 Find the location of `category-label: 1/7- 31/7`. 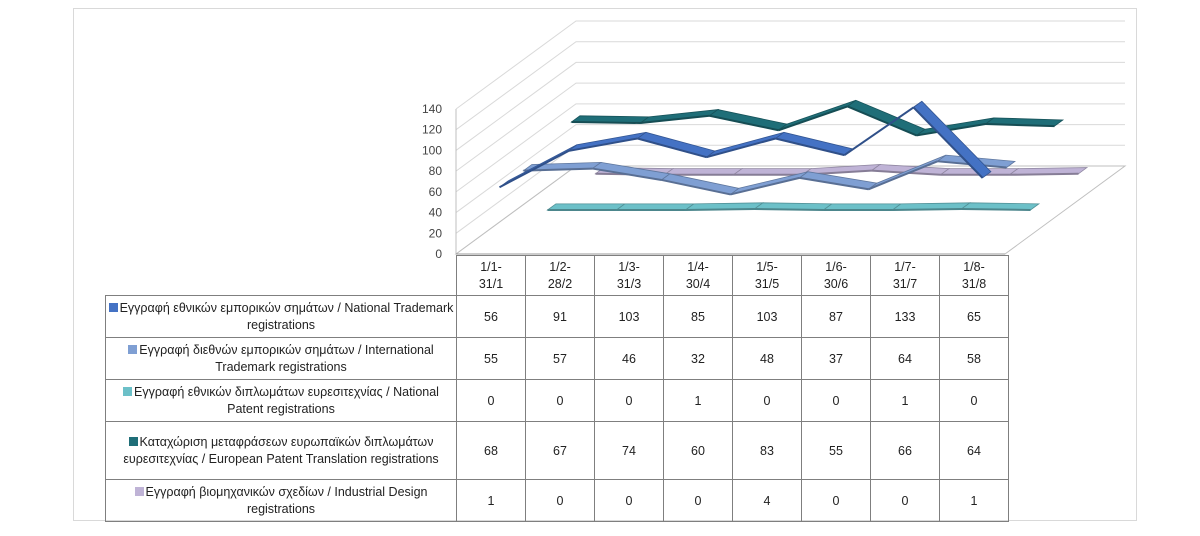

category-label: 1/7- 31/7 is located at coordinates (905, 275).